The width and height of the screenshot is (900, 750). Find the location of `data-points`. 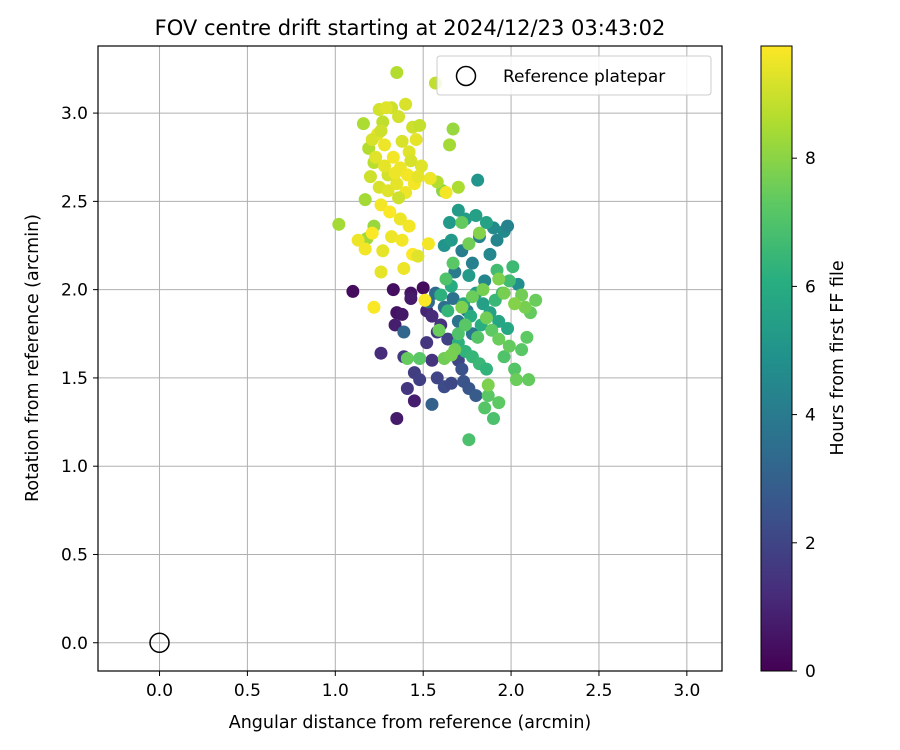

data-points is located at coordinates (437, 256).